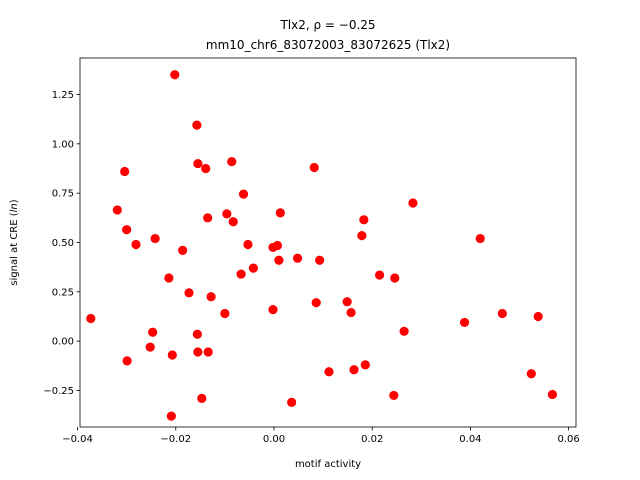  I want to click on y-tick-label: 0.50, so click(63, 243).